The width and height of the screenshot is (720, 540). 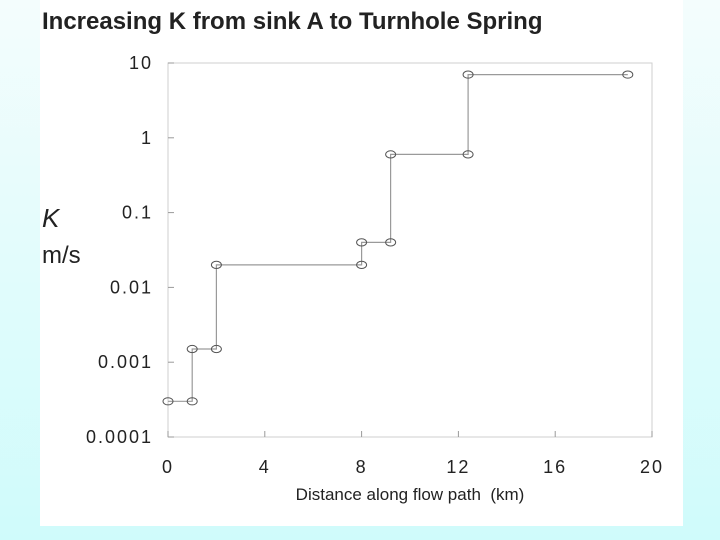 What do you see at coordinates (265, 467) in the screenshot?
I see `x-tick-label: 4` at bounding box center [265, 467].